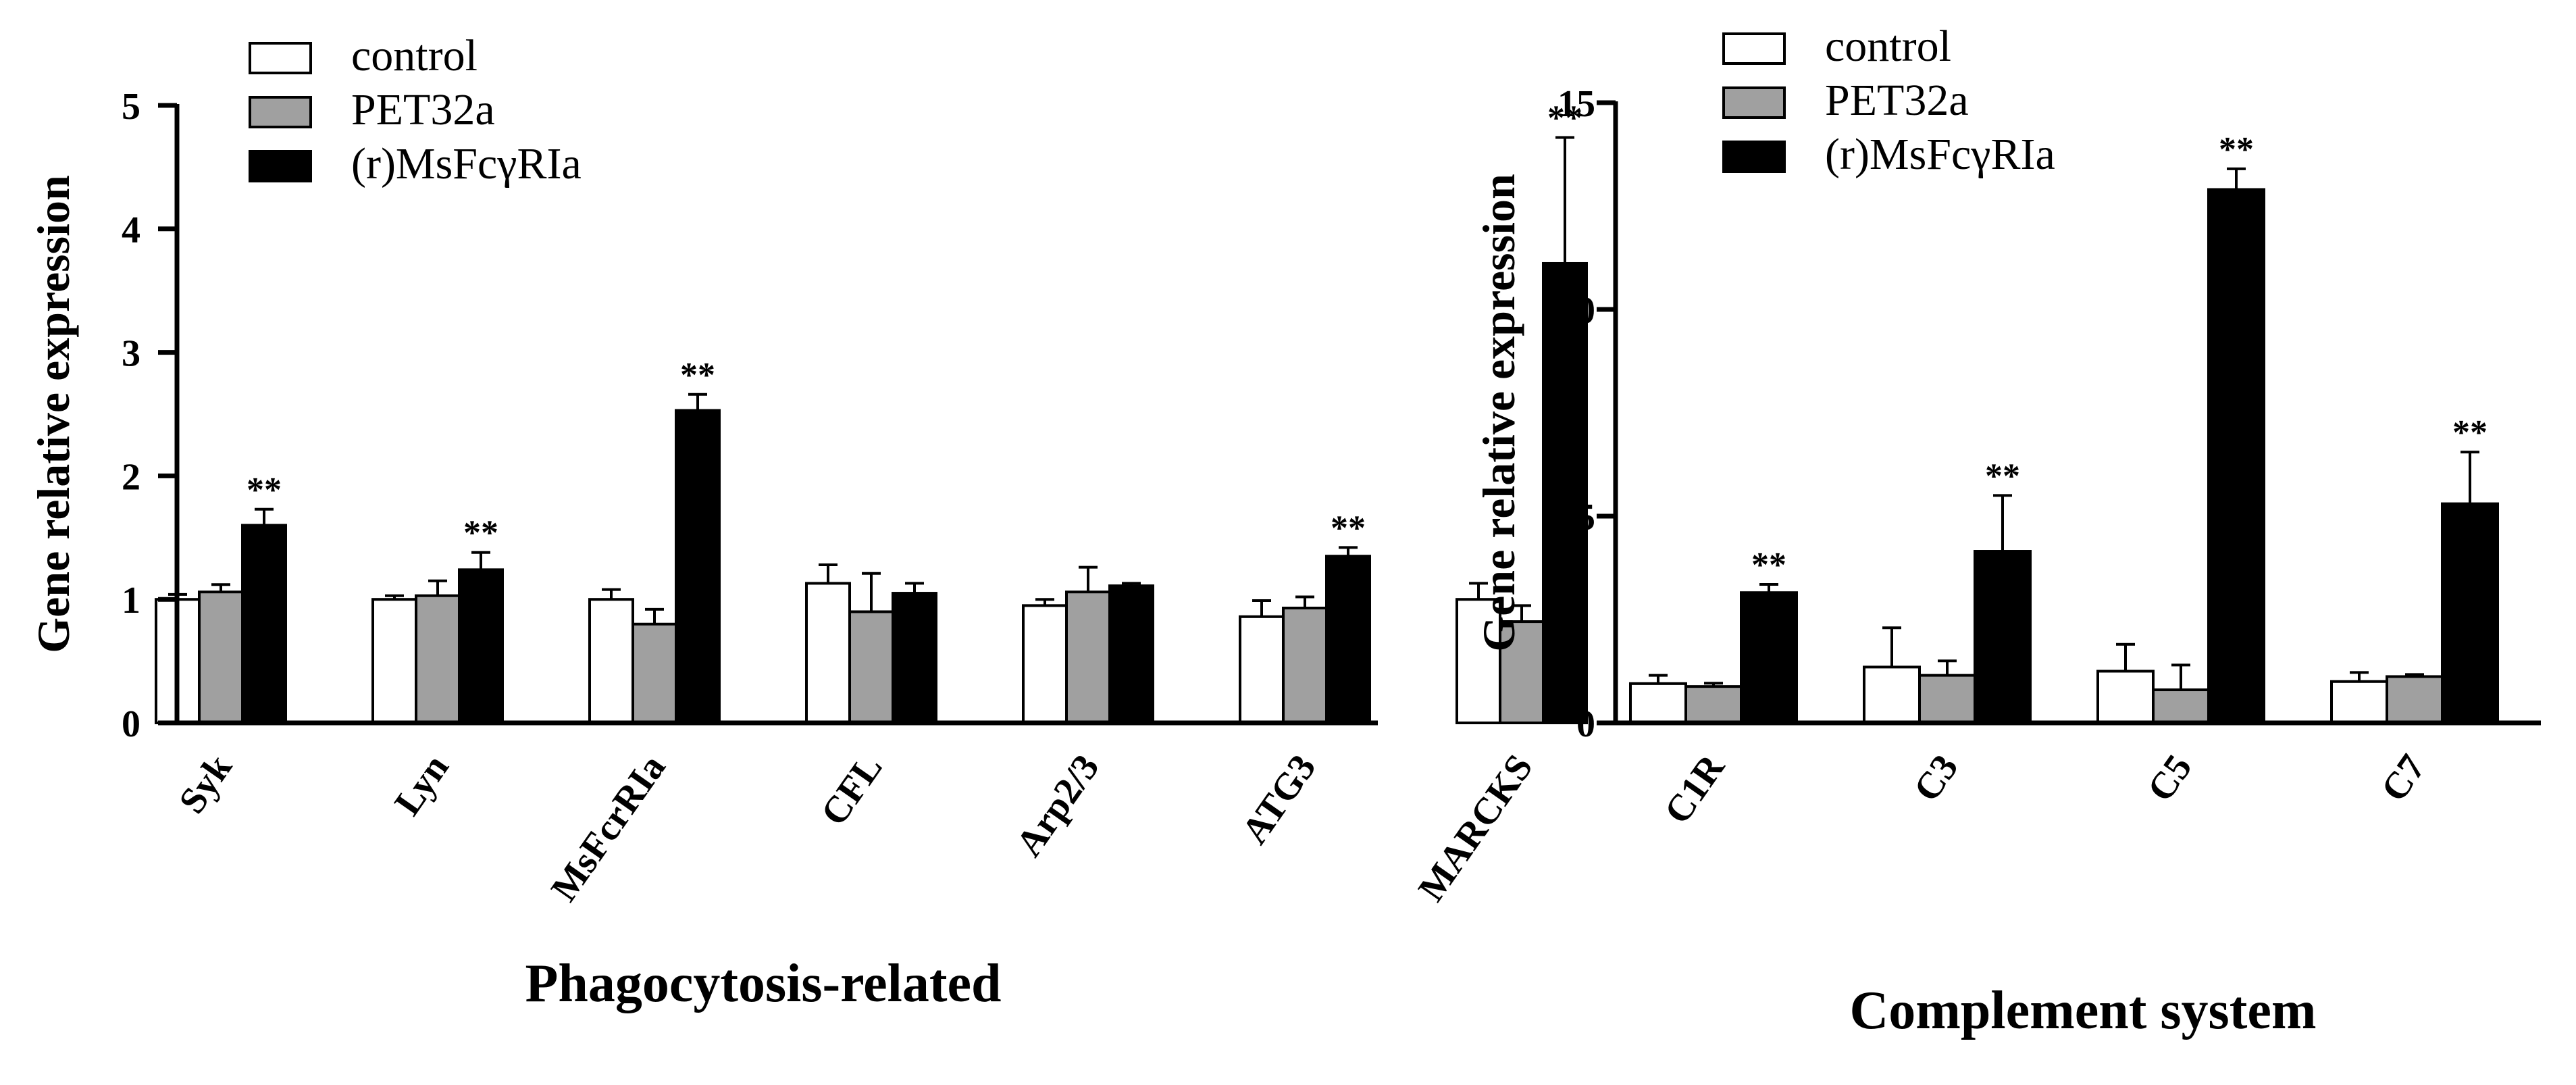 Image resolution: width=2576 pixels, height=1085 pixels. What do you see at coordinates (1479, 591) in the screenshot?
I see `error-bar-marcks-control` at bounding box center [1479, 591].